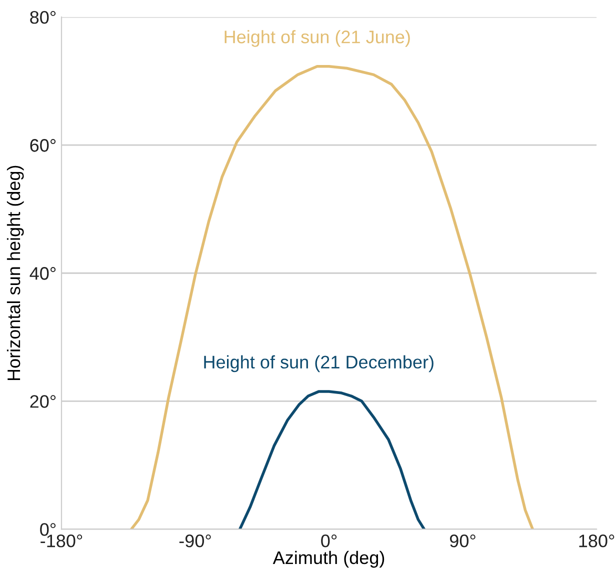 This screenshot has width=615, height=569. What do you see at coordinates (43, 145) in the screenshot?
I see `y-tick-label: 60°` at bounding box center [43, 145].